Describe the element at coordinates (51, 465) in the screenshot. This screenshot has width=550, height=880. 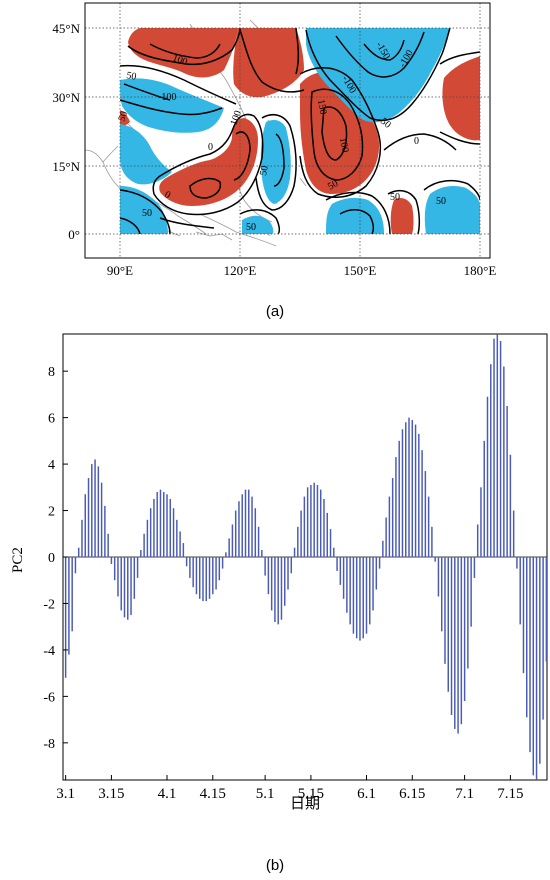
I see `y-tick-label: 4` at that location.